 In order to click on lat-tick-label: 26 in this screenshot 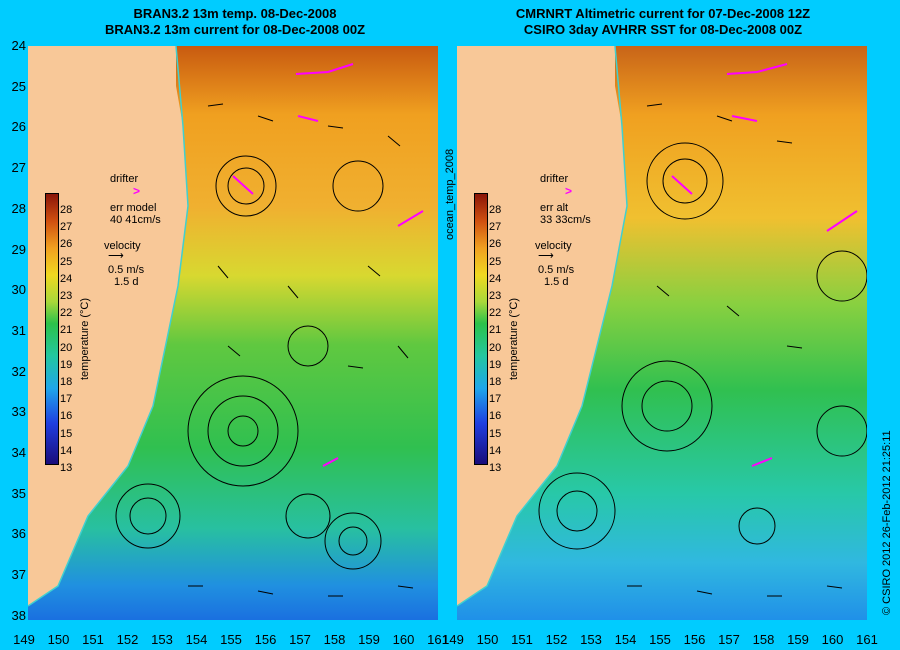, I will do `click(18, 127)`.